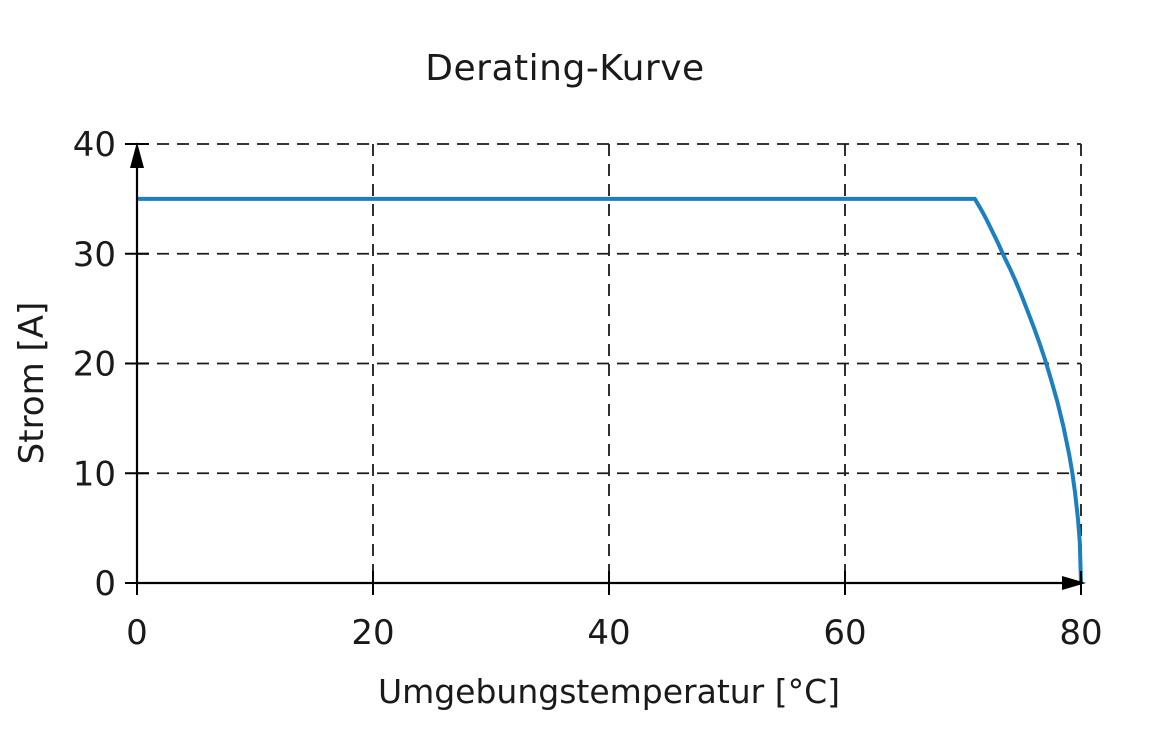 Image resolution: width=1162 pixels, height=751 pixels. I want to click on x-tick-label: 0, so click(137, 633).